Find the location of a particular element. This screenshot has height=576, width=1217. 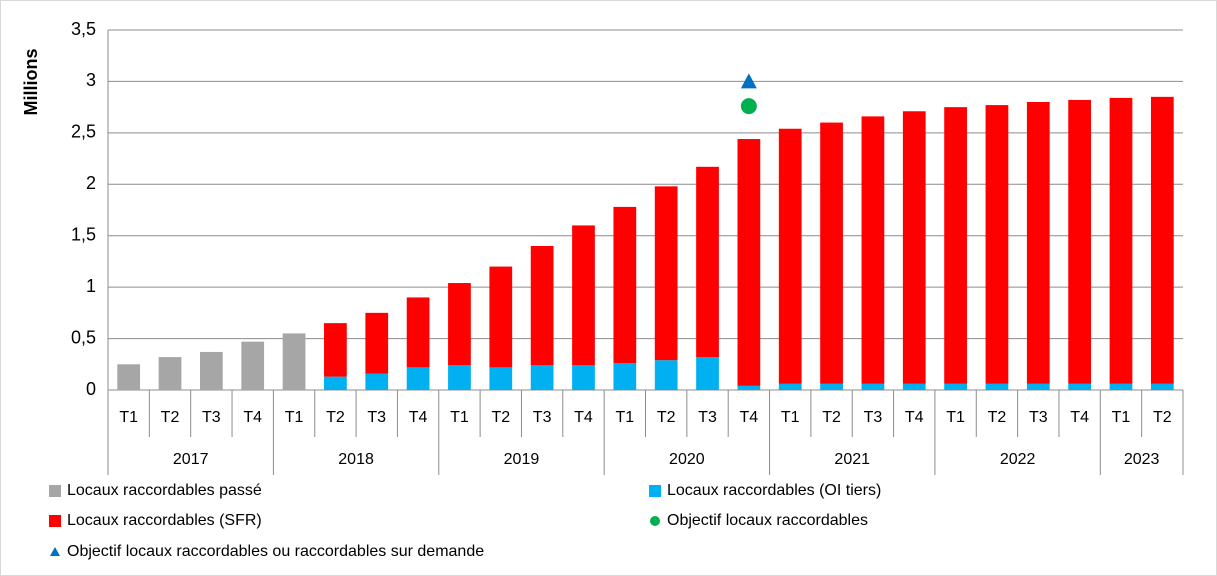

group-label: 2021 is located at coordinates (852, 459).